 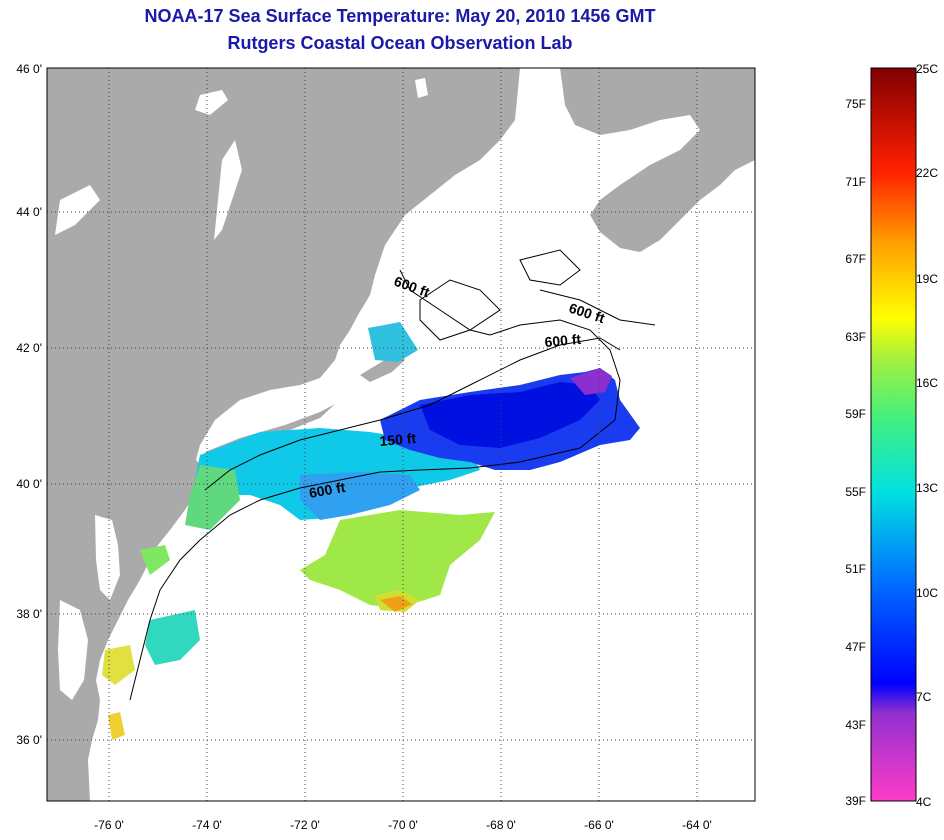 I want to click on colorbar-f-label: 55F, so click(x=855, y=492).